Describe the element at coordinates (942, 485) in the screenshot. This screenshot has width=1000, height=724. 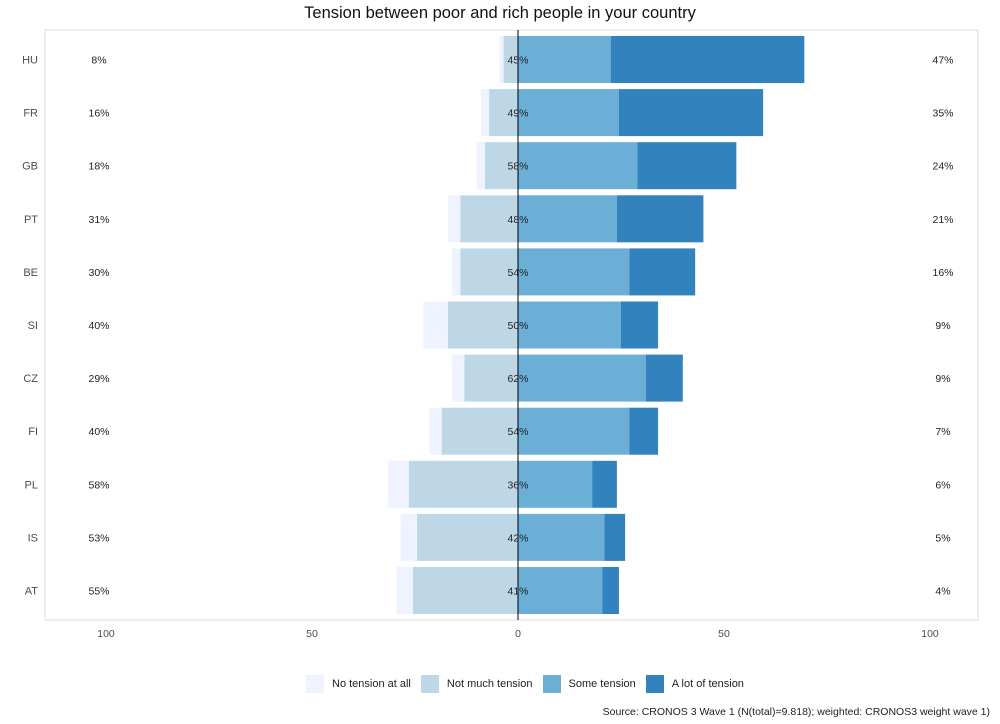
I see `right-pct-label: 6%` at that location.